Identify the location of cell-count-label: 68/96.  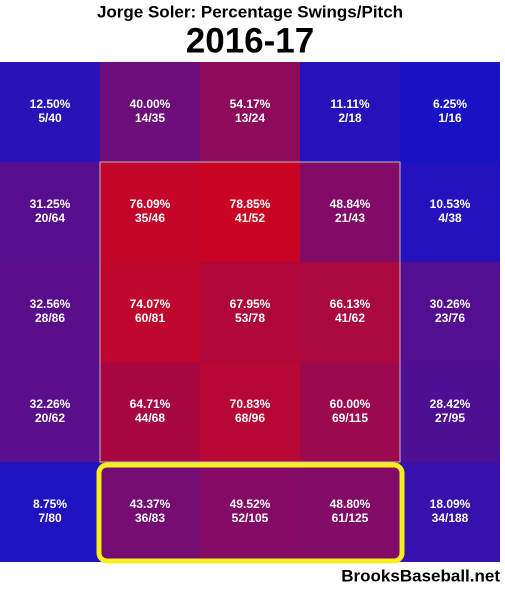
(250, 418).